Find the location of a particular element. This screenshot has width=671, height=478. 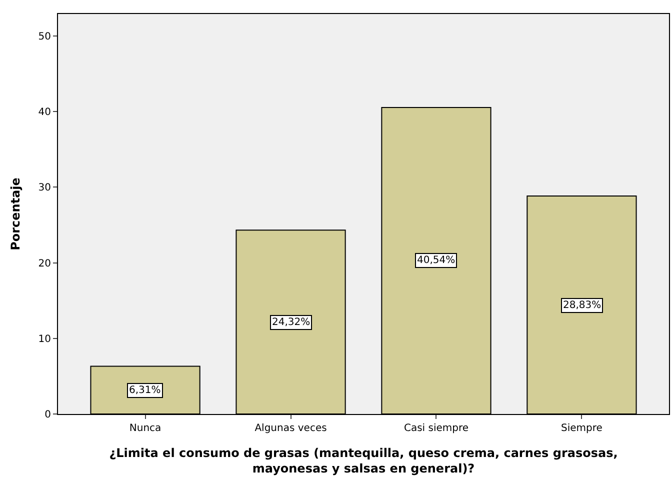

y-tick-label: 20 is located at coordinates (44, 264).